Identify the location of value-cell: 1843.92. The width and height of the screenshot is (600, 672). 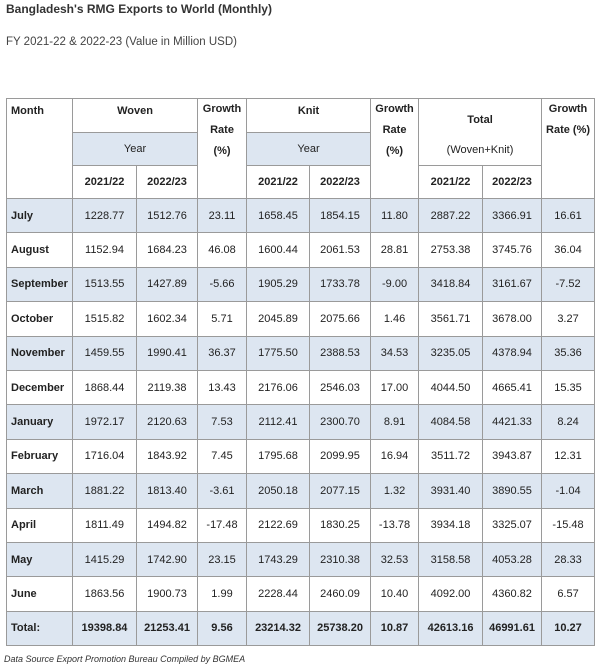
(167, 456).